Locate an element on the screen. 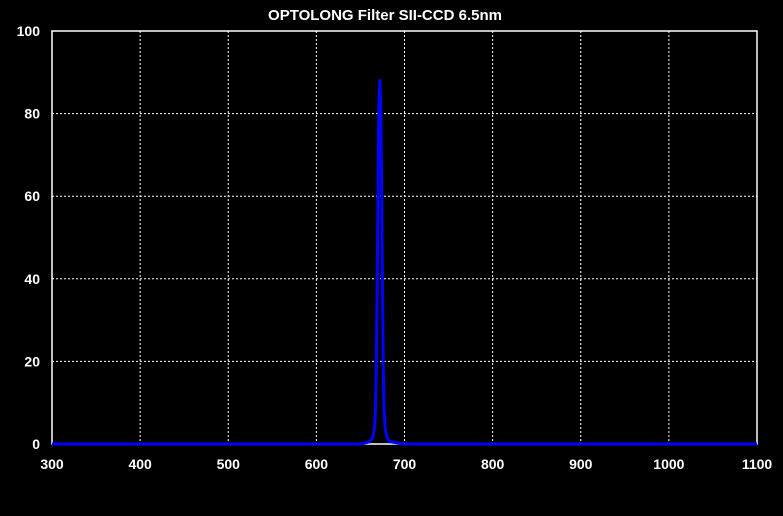  x-tick-label: 300 is located at coordinates (52, 464).